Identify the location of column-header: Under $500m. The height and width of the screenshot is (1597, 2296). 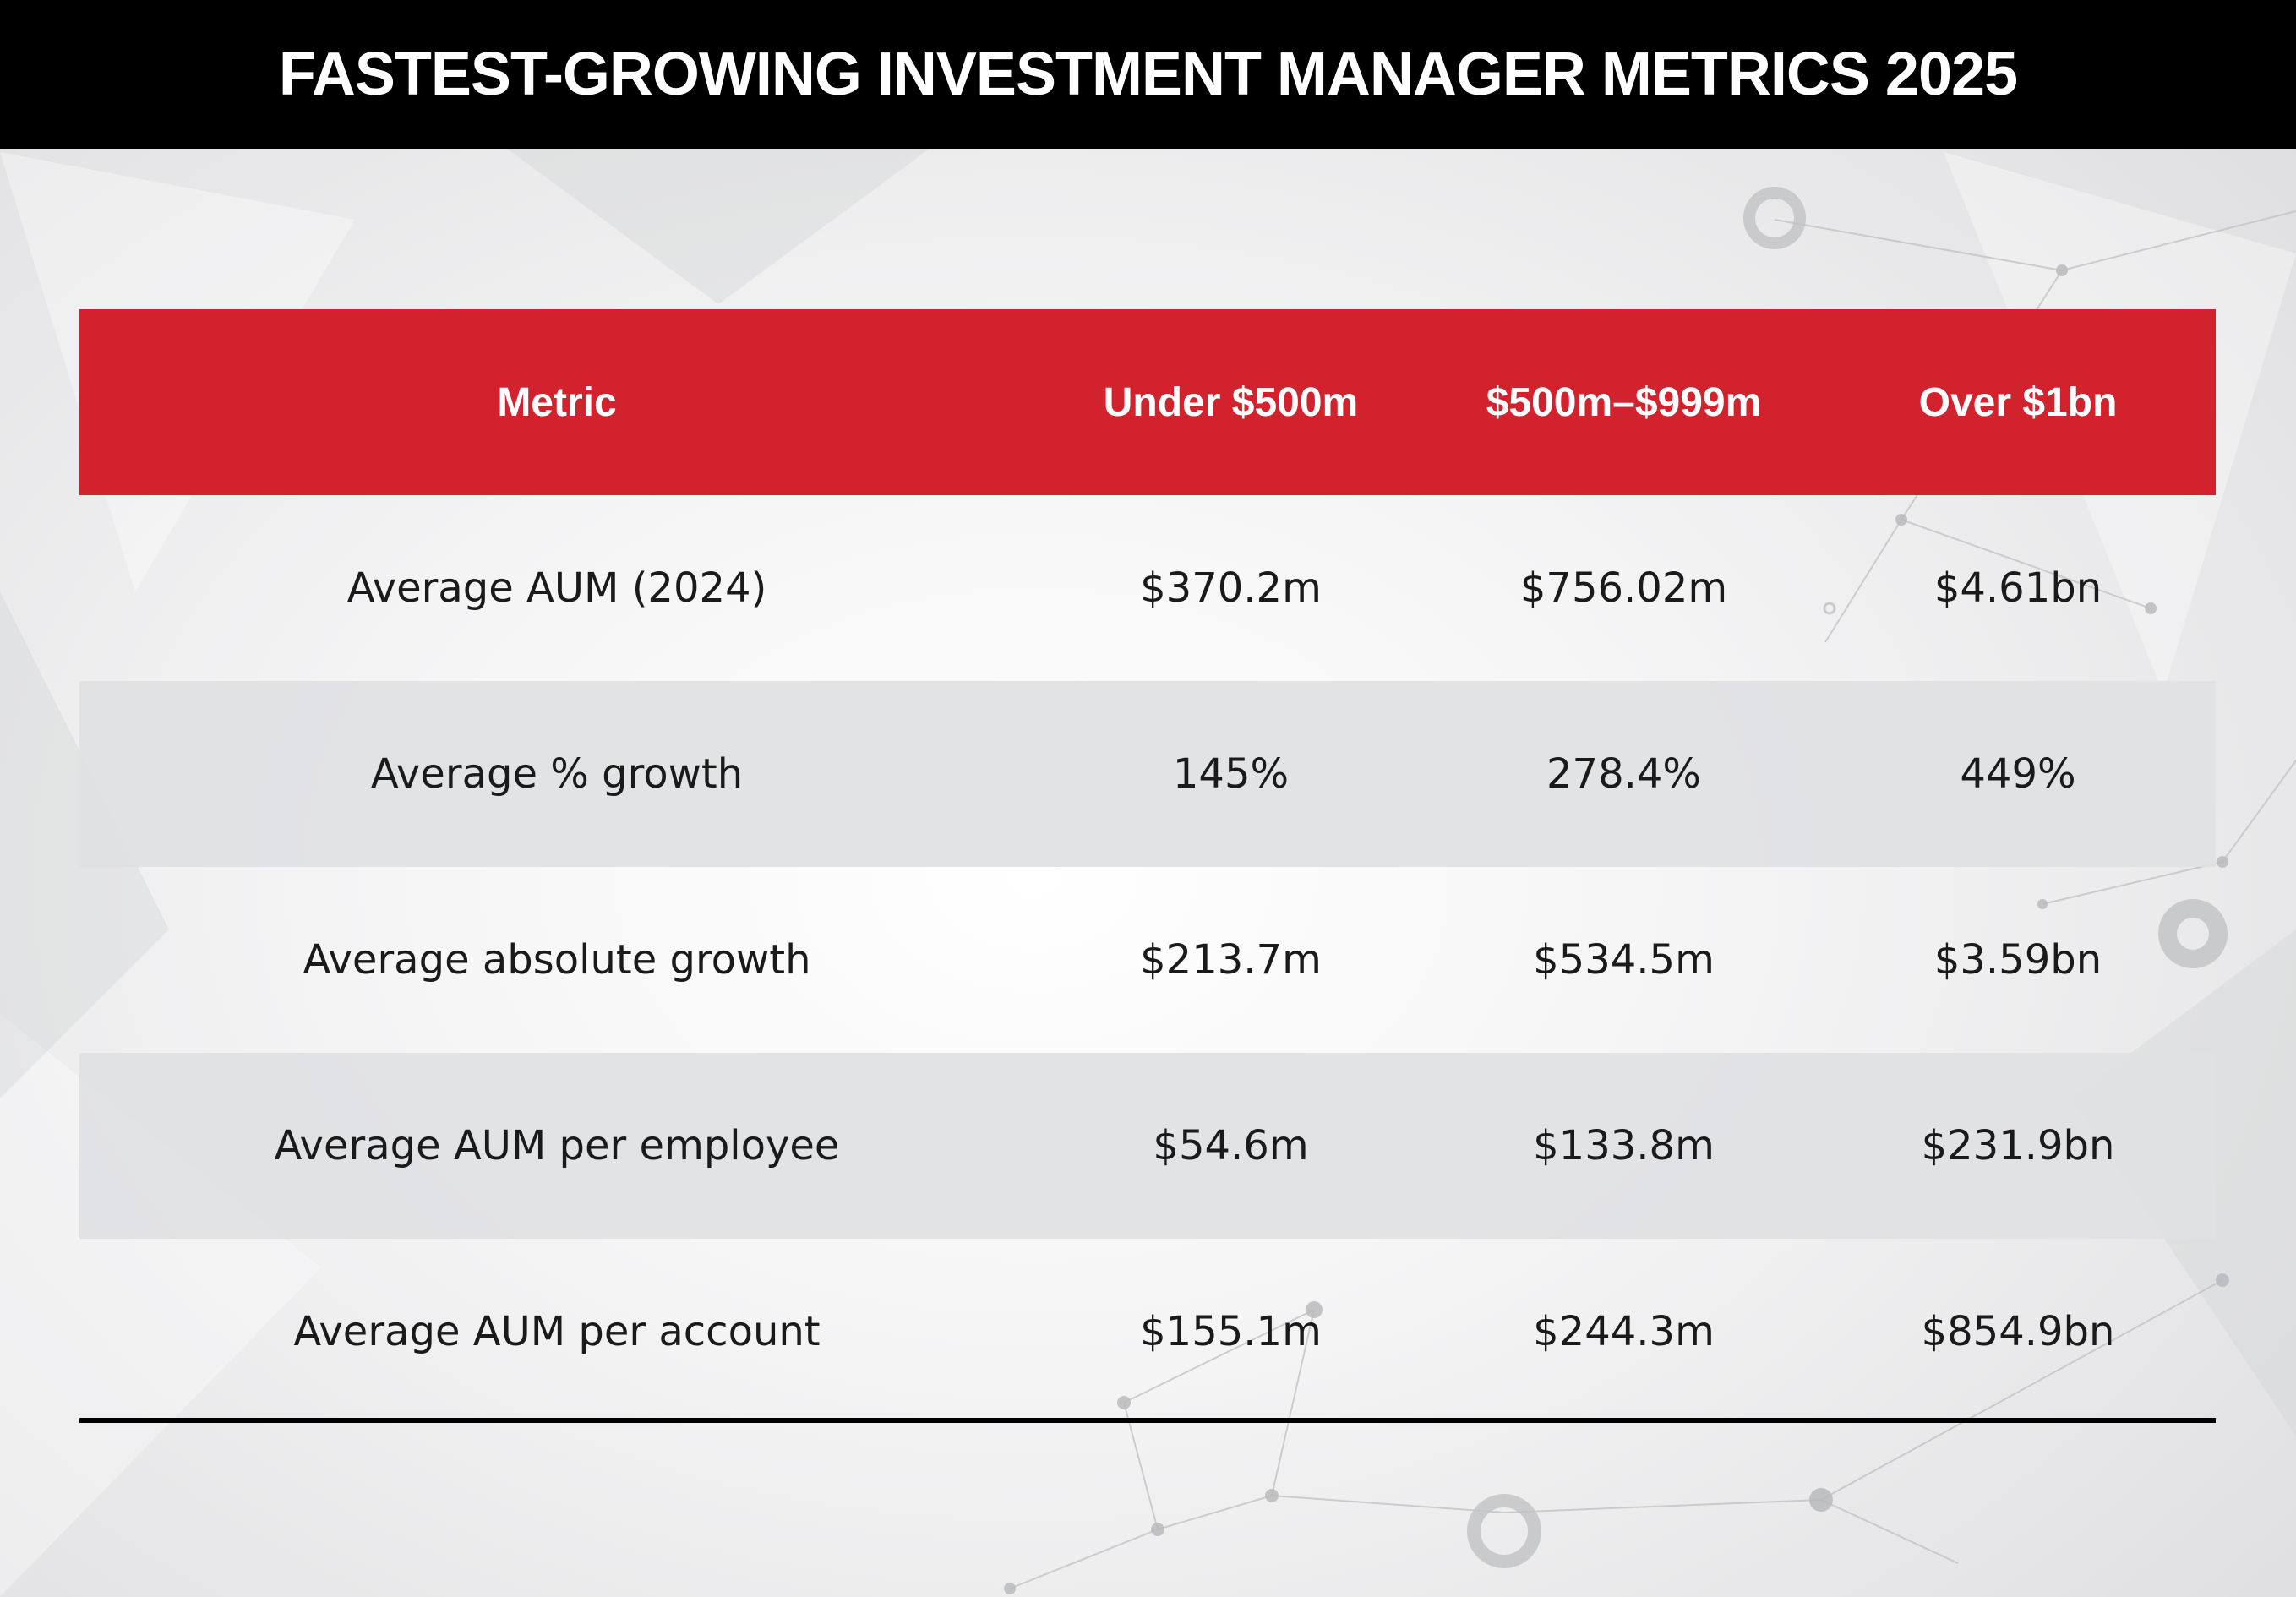
(1231, 402).